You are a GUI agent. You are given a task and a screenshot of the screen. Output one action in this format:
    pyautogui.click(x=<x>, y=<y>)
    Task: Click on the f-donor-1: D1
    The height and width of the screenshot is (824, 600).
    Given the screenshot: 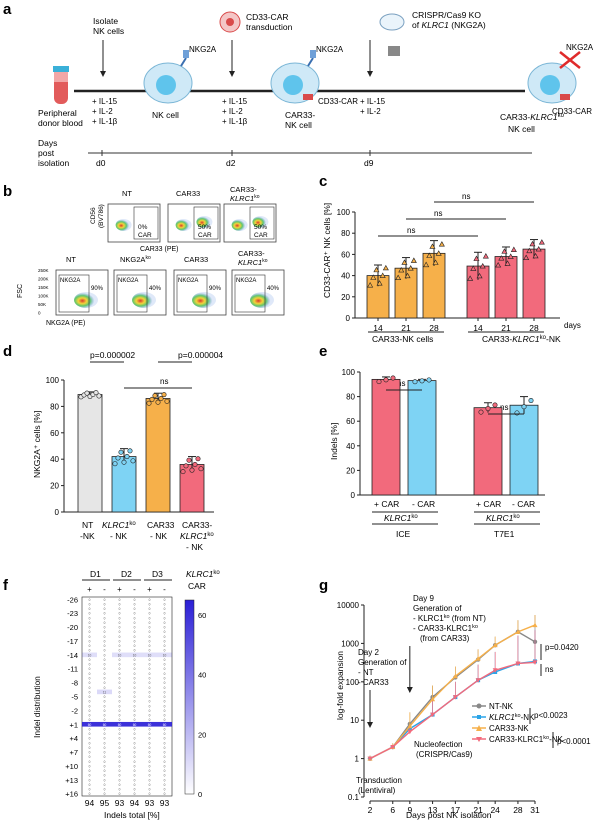 What is the action you would take?
    pyautogui.click(x=95, y=574)
    